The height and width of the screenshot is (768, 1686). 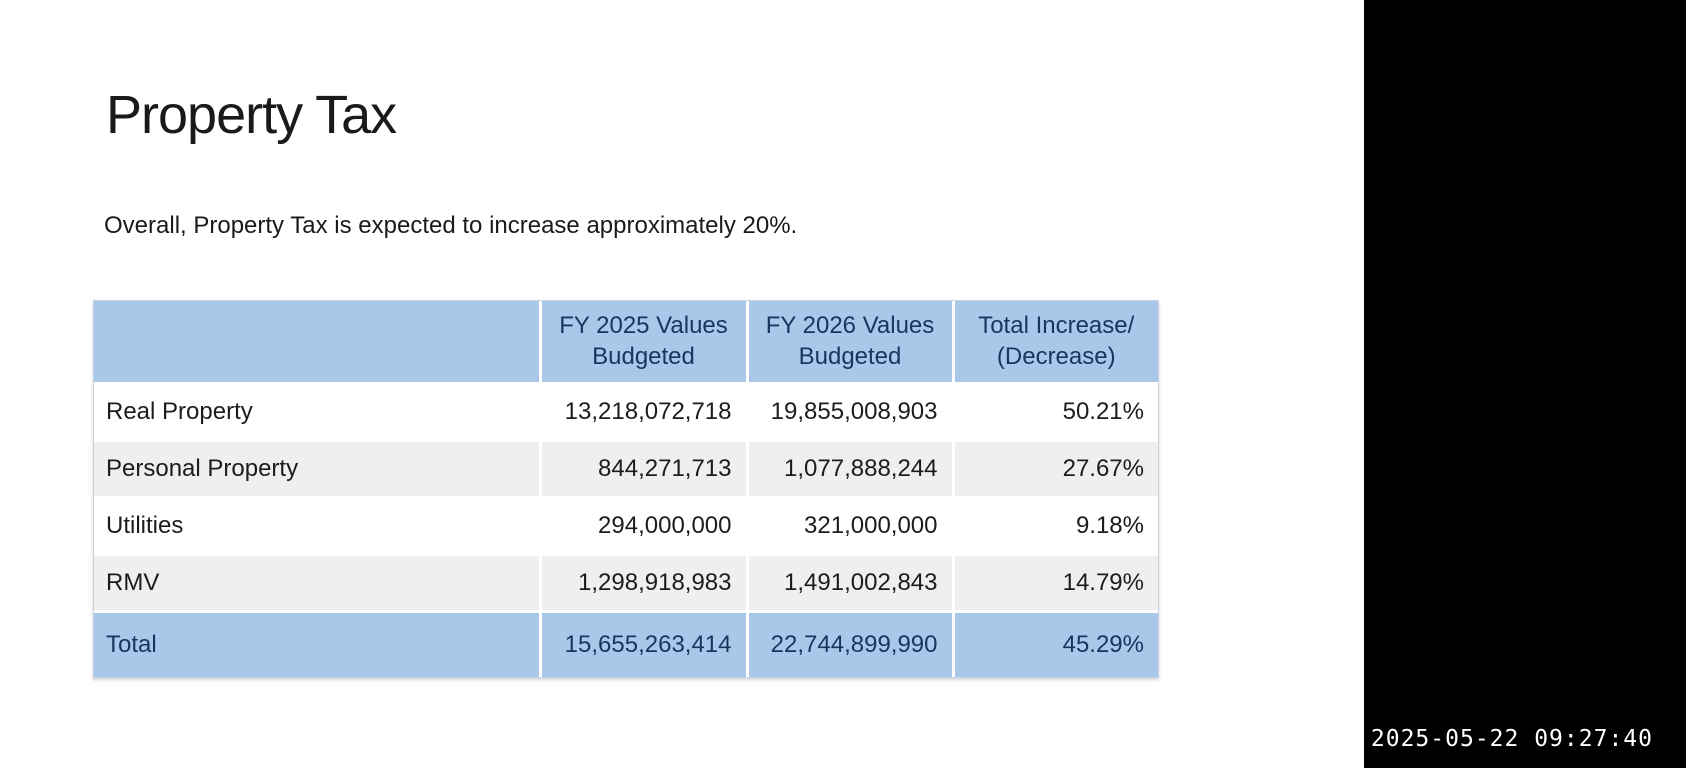 What do you see at coordinates (849, 524) in the screenshot?
I see `row-fy2026-value: 321,000,000` at bounding box center [849, 524].